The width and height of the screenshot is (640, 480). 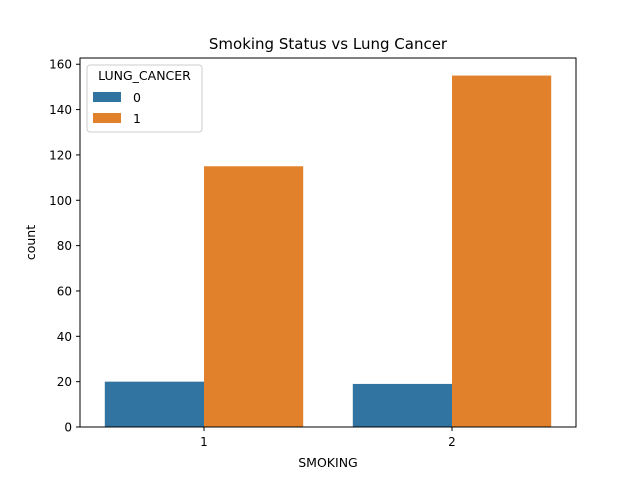 What do you see at coordinates (60, 65) in the screenshot?
I see `y-tick-label: 160` at bounding box center [60, 65].